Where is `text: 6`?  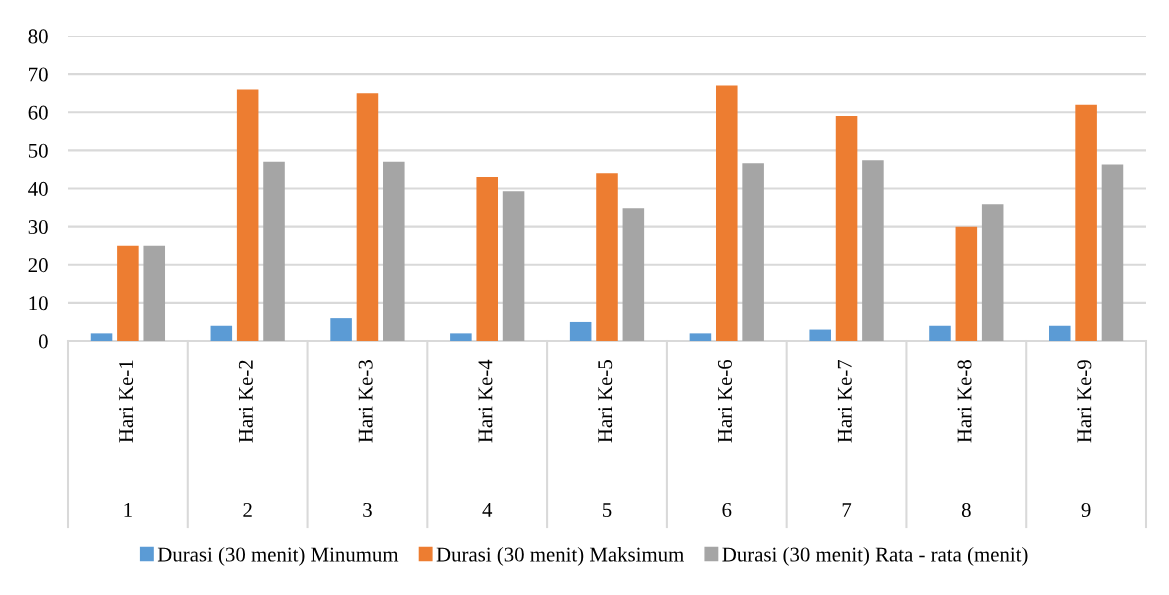 text: 6 is located at coordinates (727, 510).